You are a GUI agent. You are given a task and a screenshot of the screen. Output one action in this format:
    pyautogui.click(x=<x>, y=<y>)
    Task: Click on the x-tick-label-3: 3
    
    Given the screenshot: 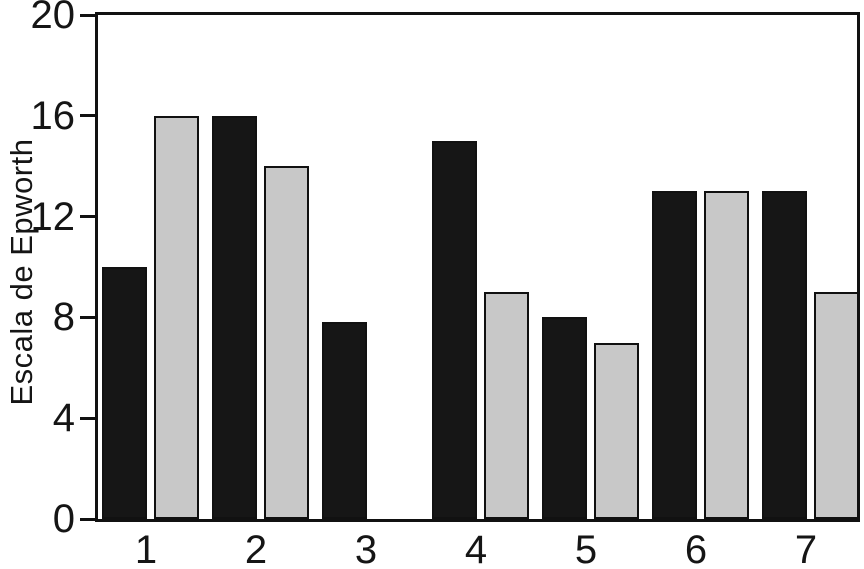 What is the action you would take?
    pyautogui.click(x=366, y=548)
    